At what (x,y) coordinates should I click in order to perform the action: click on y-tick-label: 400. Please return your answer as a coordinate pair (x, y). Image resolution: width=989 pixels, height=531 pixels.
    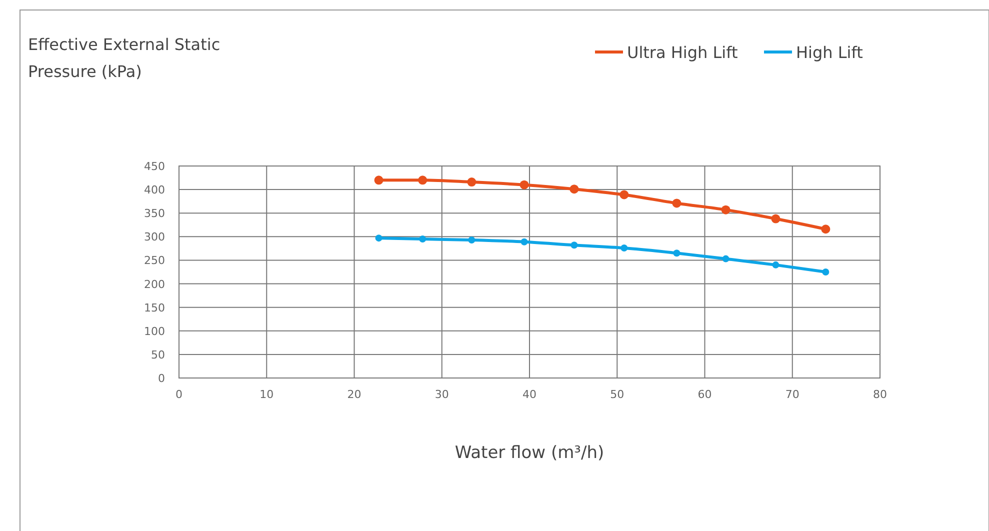
    Looking at the image, I should click on (154, 190).